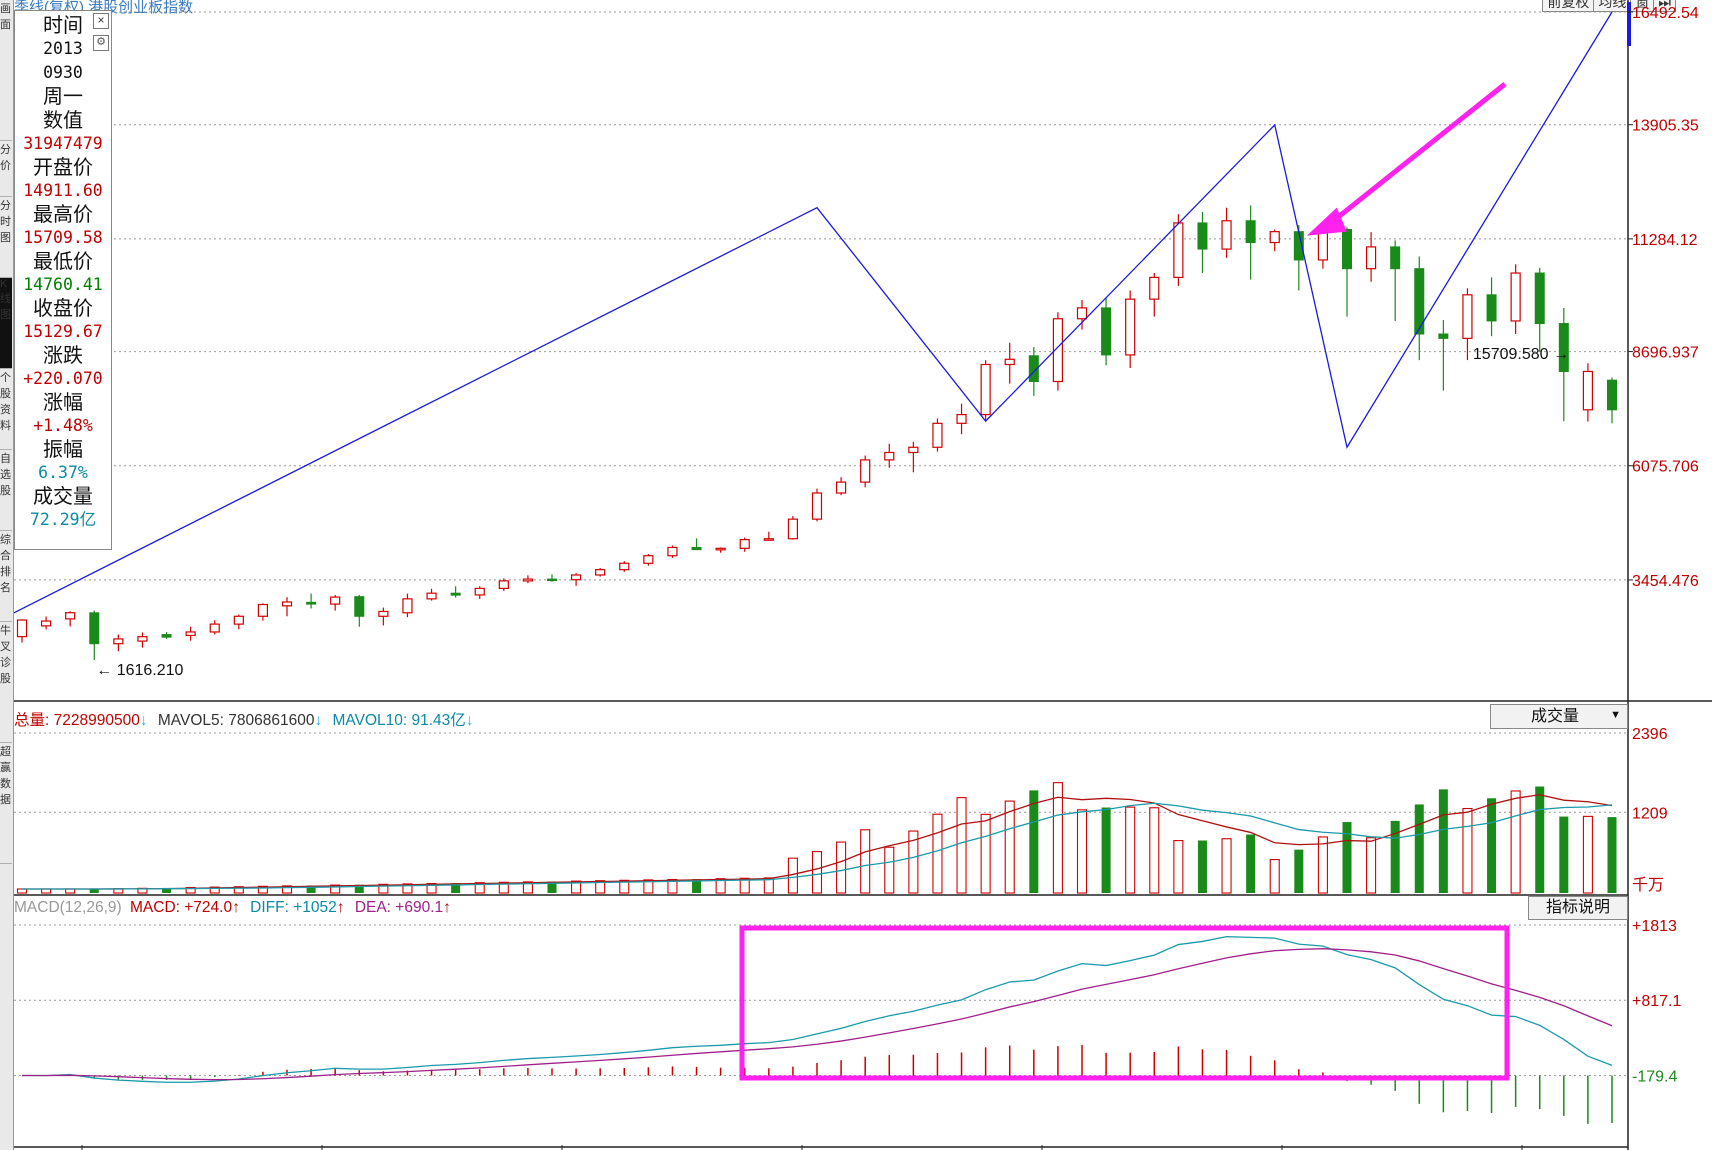 This screenshot has width=1712, height=1150. What do you see at coordinates (101, 43) in the screenshot?
I see `gear-icon: ⚙` at bounding box center [101, 43].